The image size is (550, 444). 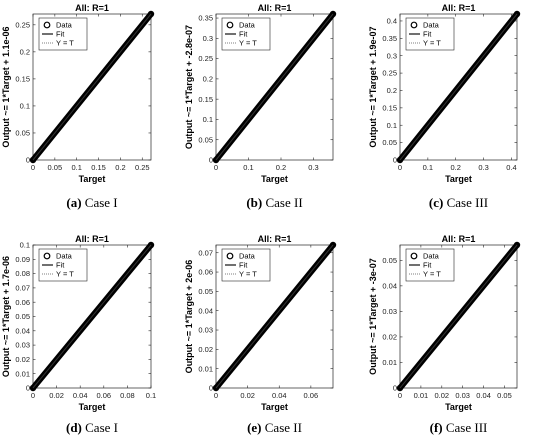 What do you see at coordinates (189, 317) in the screenshot?
I see `y-axis-label: Output ~= 1*Target + 2e-06` at bounding box center [189, 317].